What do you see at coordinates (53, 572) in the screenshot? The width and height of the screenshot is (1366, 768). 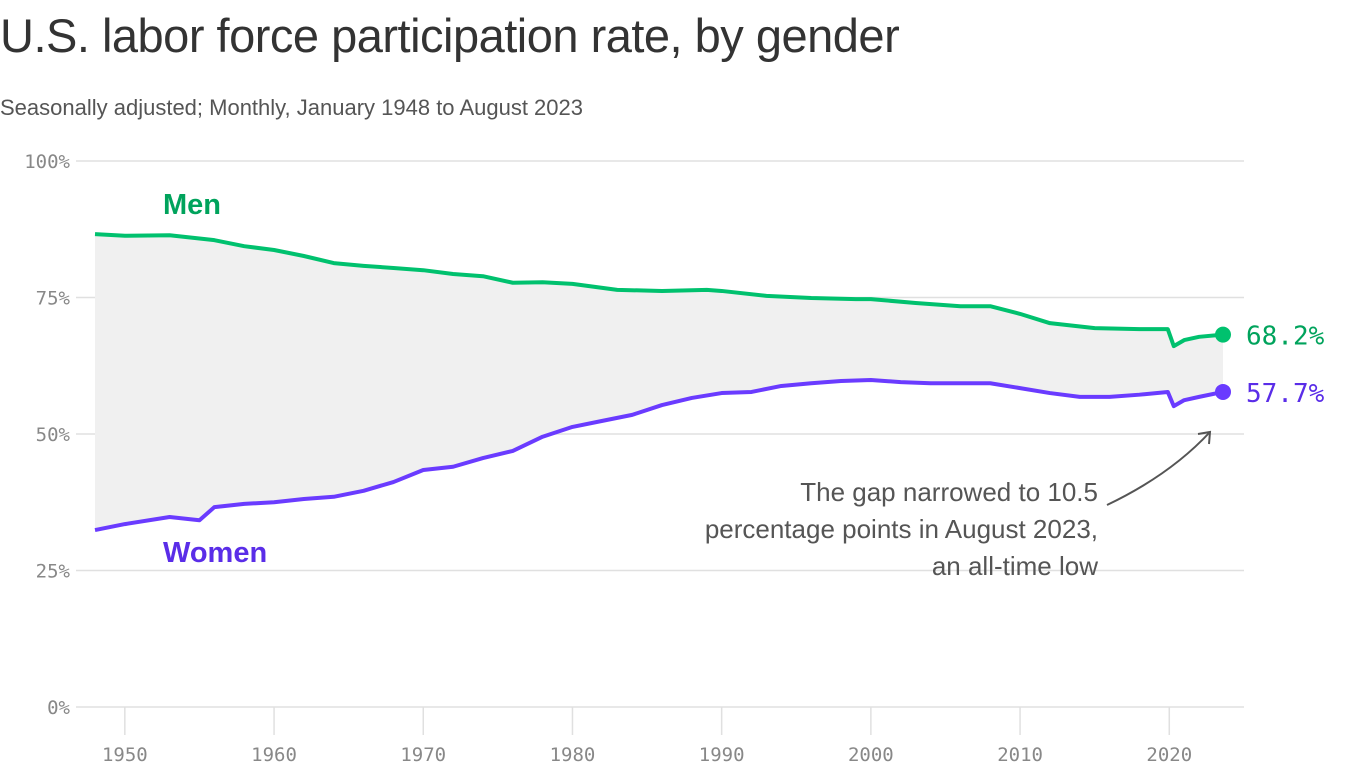 I see `y-tick-label: 25%` at bounding box center [53, 572].